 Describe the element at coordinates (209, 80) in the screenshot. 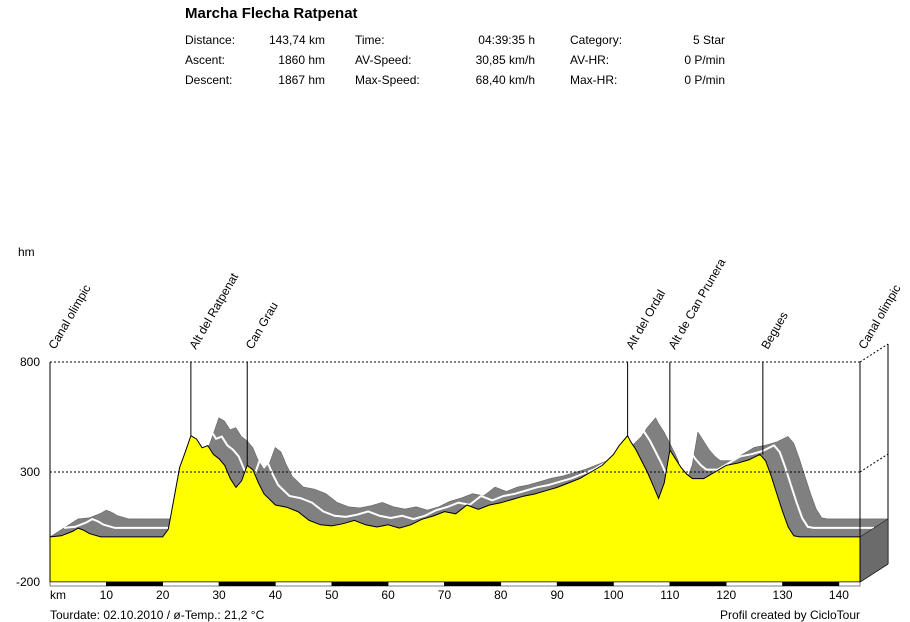

I see `stat-label-descent: Descent:` at that location.